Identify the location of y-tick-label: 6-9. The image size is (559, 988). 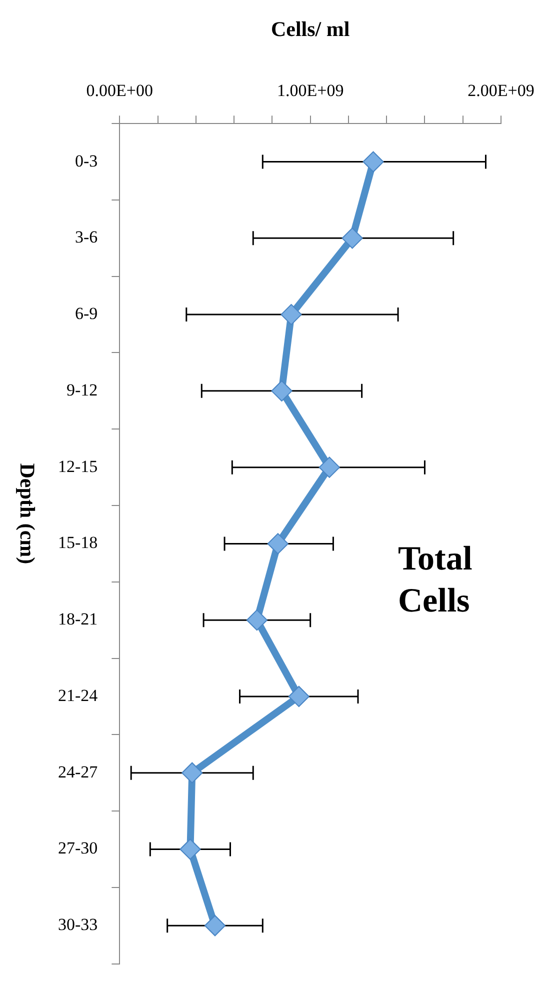
(86, 314).